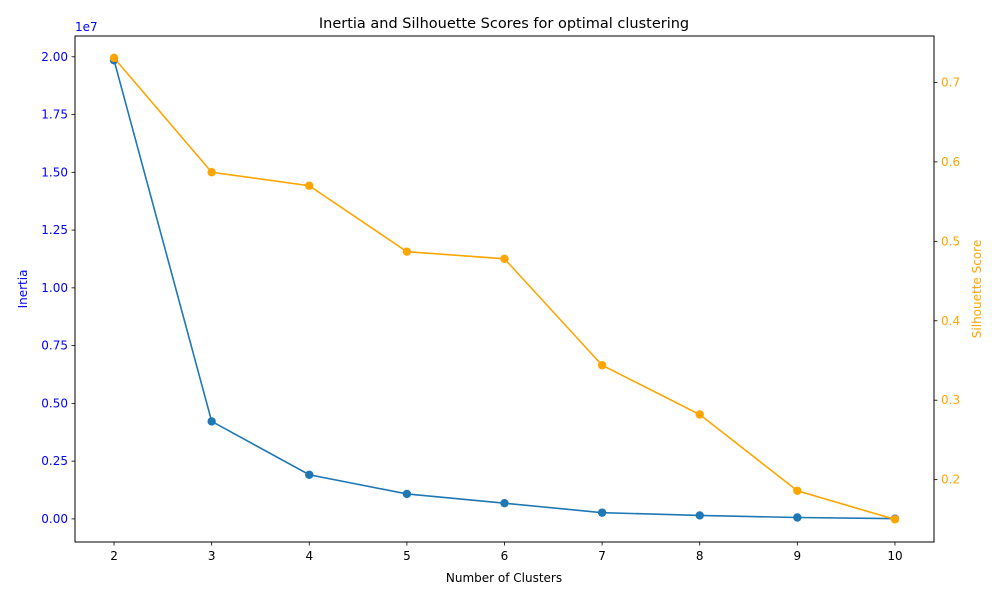 Image resolution: width=1000 pixels, height=600 pixels. Describe the element at coordinates (798, 556) in the screenshot. I see `x-tick-label: 9` at that location.